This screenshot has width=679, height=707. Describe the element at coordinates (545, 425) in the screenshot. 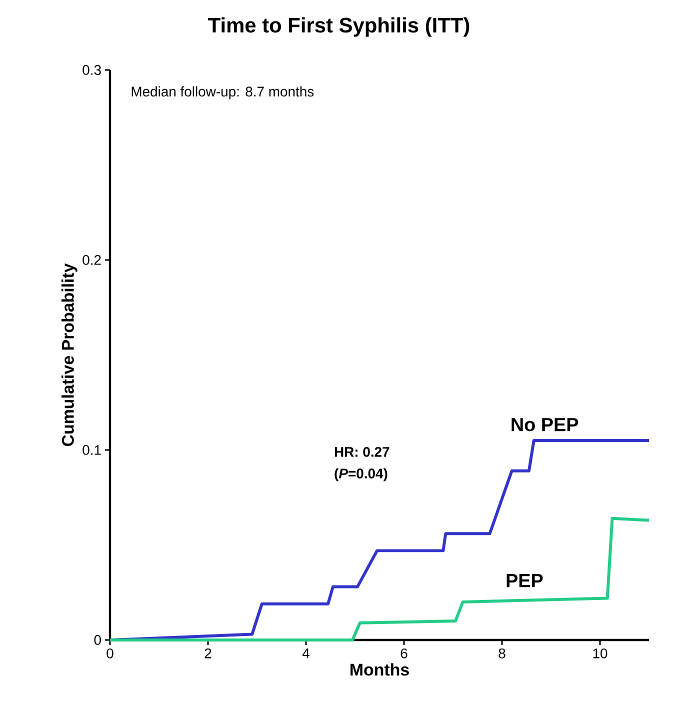

I see `series-label: No PEP` at that location.